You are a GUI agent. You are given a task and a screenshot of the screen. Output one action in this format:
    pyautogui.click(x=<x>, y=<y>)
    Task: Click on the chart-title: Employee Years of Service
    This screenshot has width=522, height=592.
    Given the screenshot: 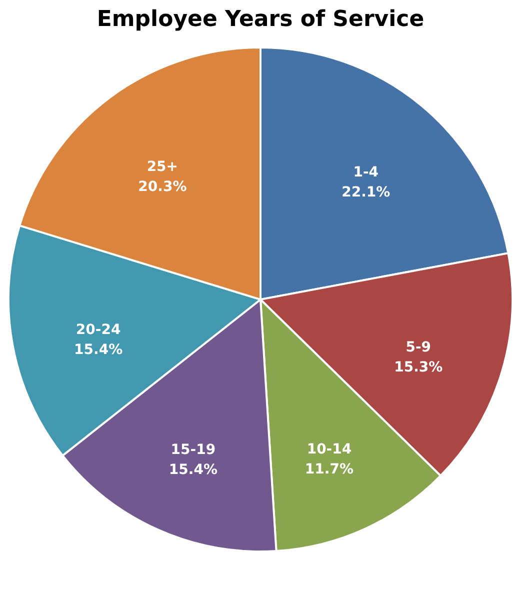 What is the action you would take?
    pyautogui.click(x=260, y=19)
    